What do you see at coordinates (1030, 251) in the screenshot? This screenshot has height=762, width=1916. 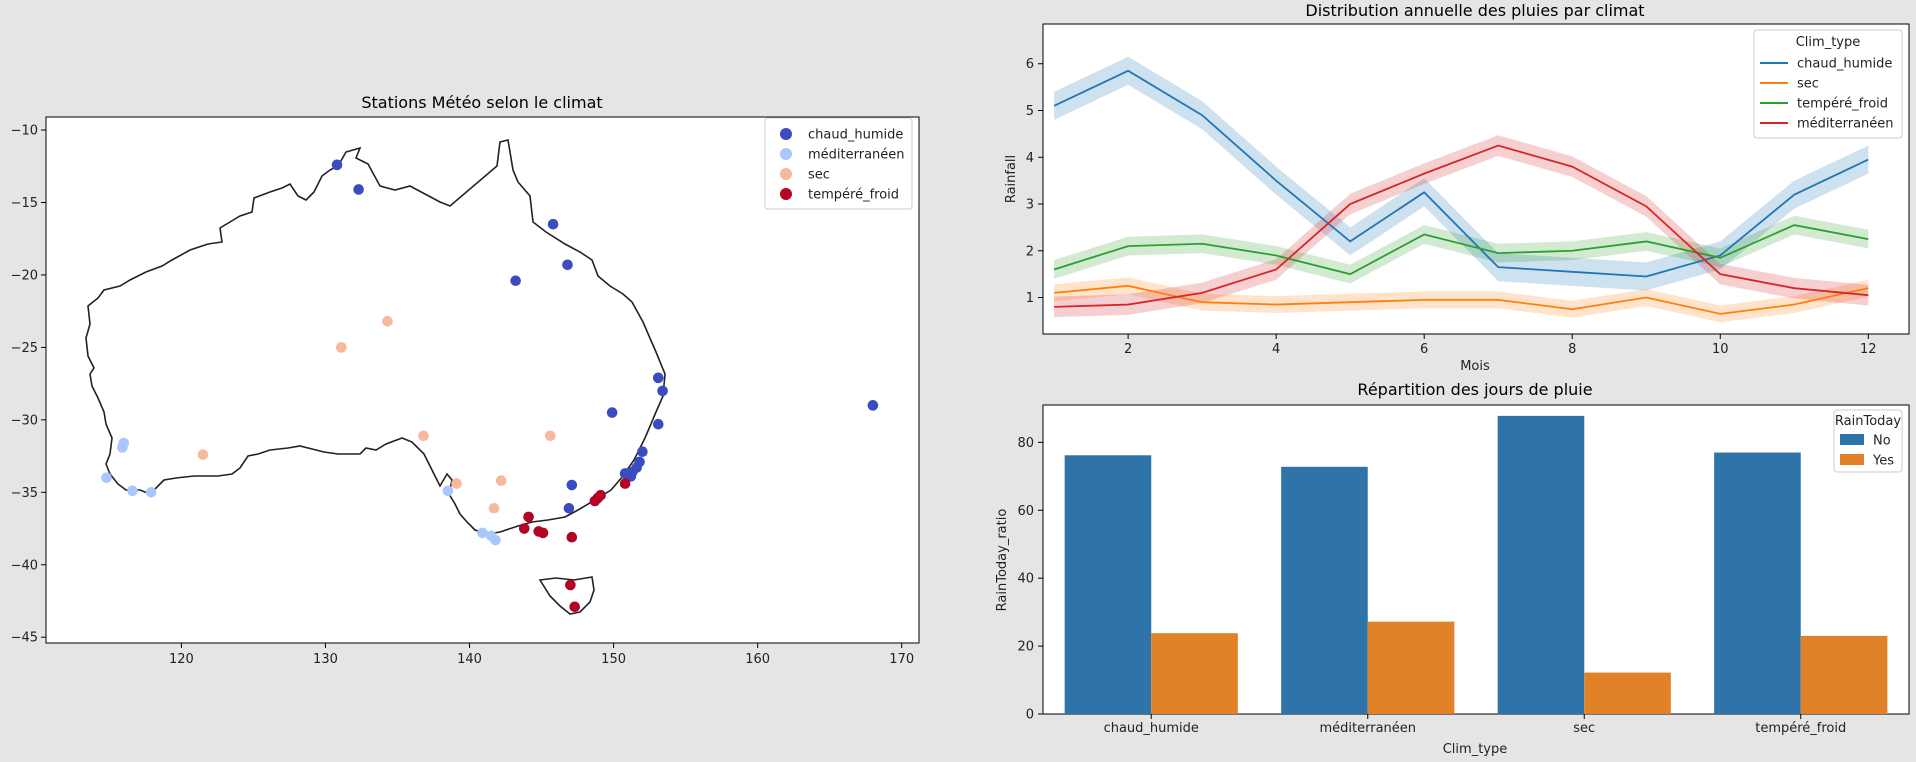 I see `line-ytick-label: 2` at bounding box center [1030, 251].